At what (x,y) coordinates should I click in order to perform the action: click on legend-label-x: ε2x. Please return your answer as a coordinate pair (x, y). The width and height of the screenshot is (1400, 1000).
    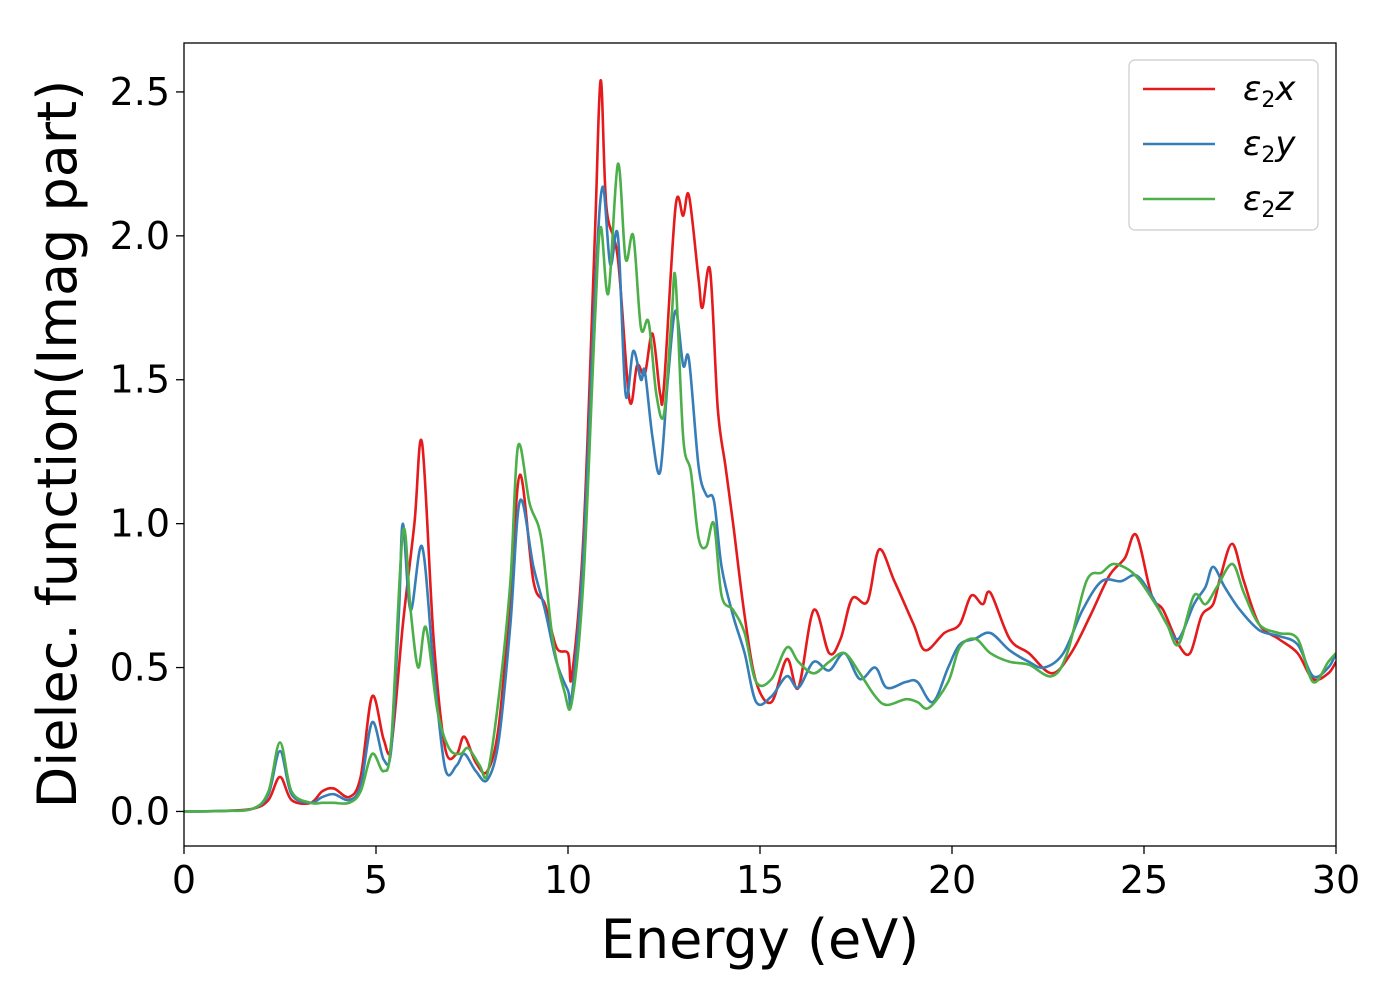
    Looking at the image, I should click on (1269, 91).